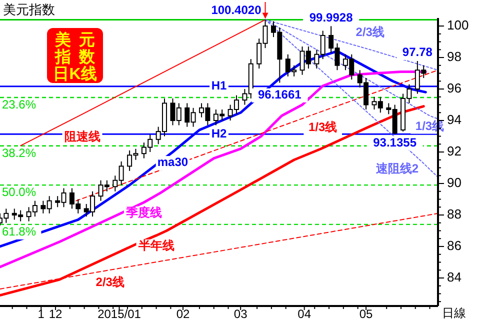 This screenshot has width=480, height=320. What do you see at coordinates (417, 52) in the screenshot?
I see `annotation: 97.78` at bounding box center [417, 52].